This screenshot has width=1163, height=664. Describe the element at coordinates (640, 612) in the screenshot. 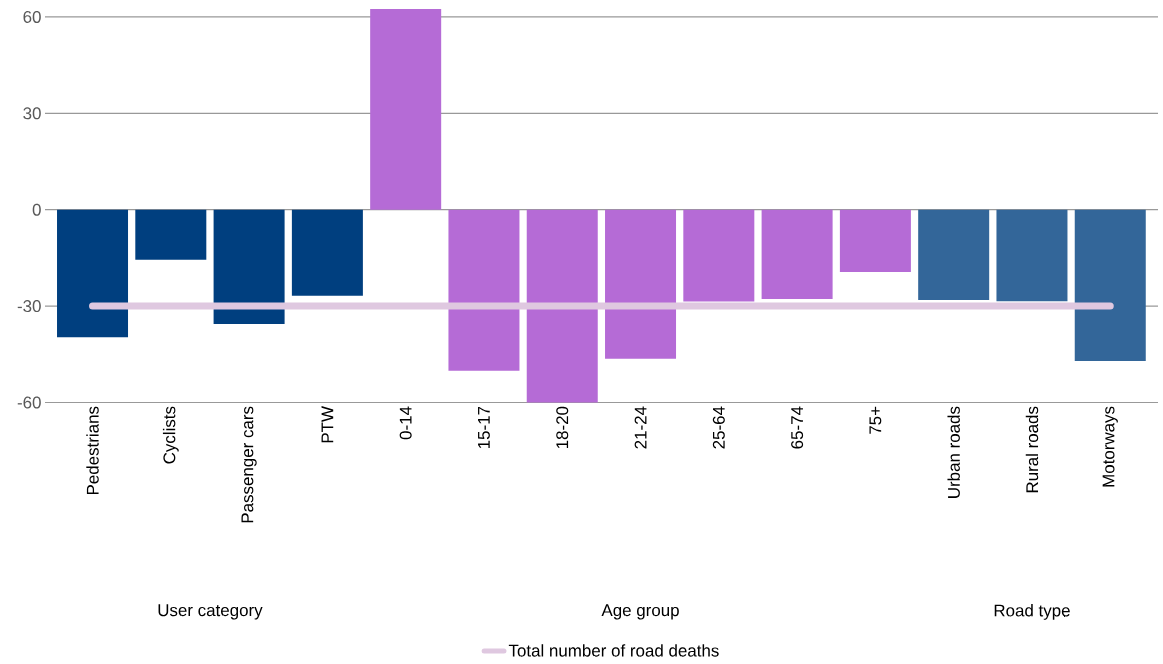

I see `text: Age group` at that location.